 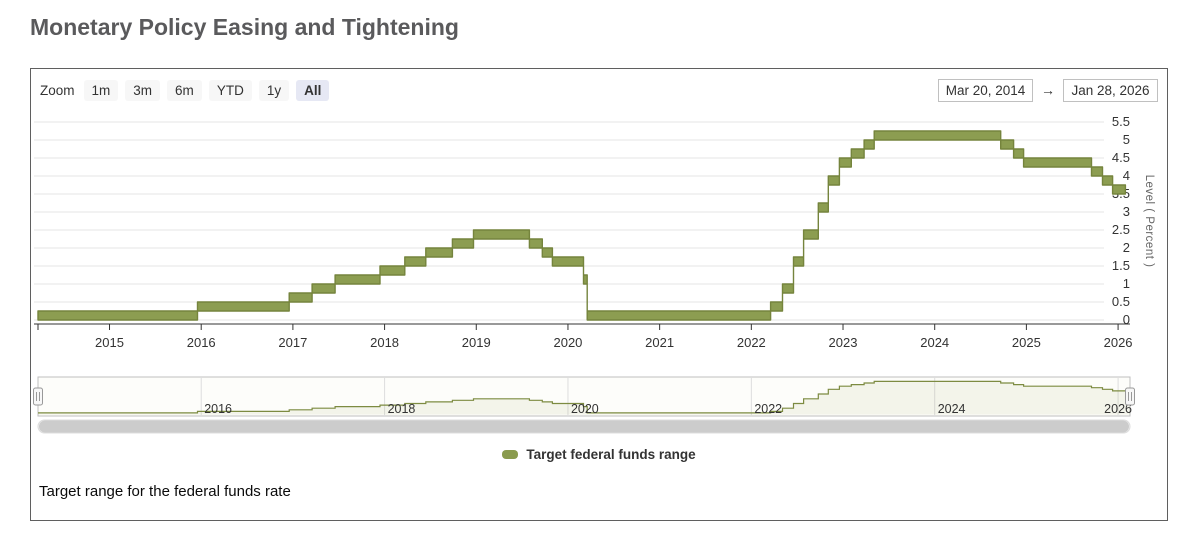 What do you see at coordinates (1126, 247) in the screenshot?
I see `y-axis-tick-label: 2` at bounding box center [1126, 247].